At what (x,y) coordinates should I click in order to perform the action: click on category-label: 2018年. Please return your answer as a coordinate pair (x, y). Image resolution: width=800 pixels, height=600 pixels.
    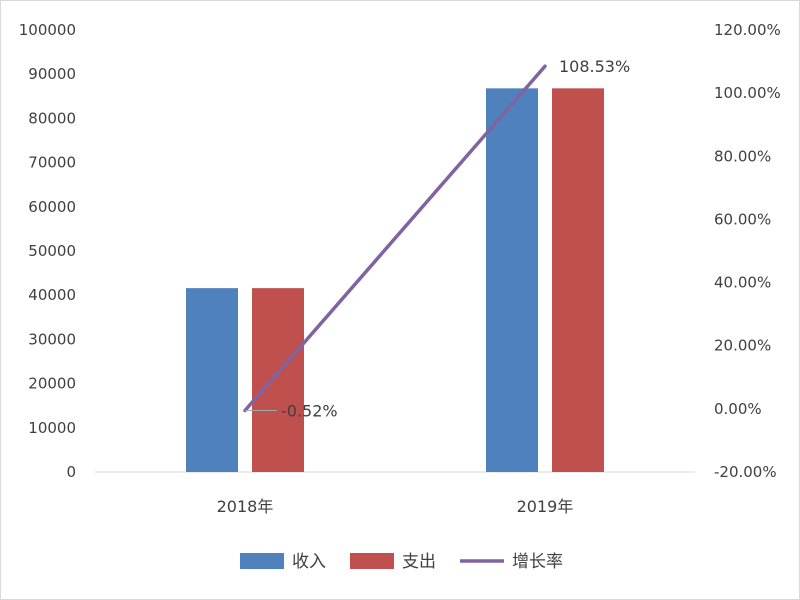
    Looking at the image, I should click on (245, 506).